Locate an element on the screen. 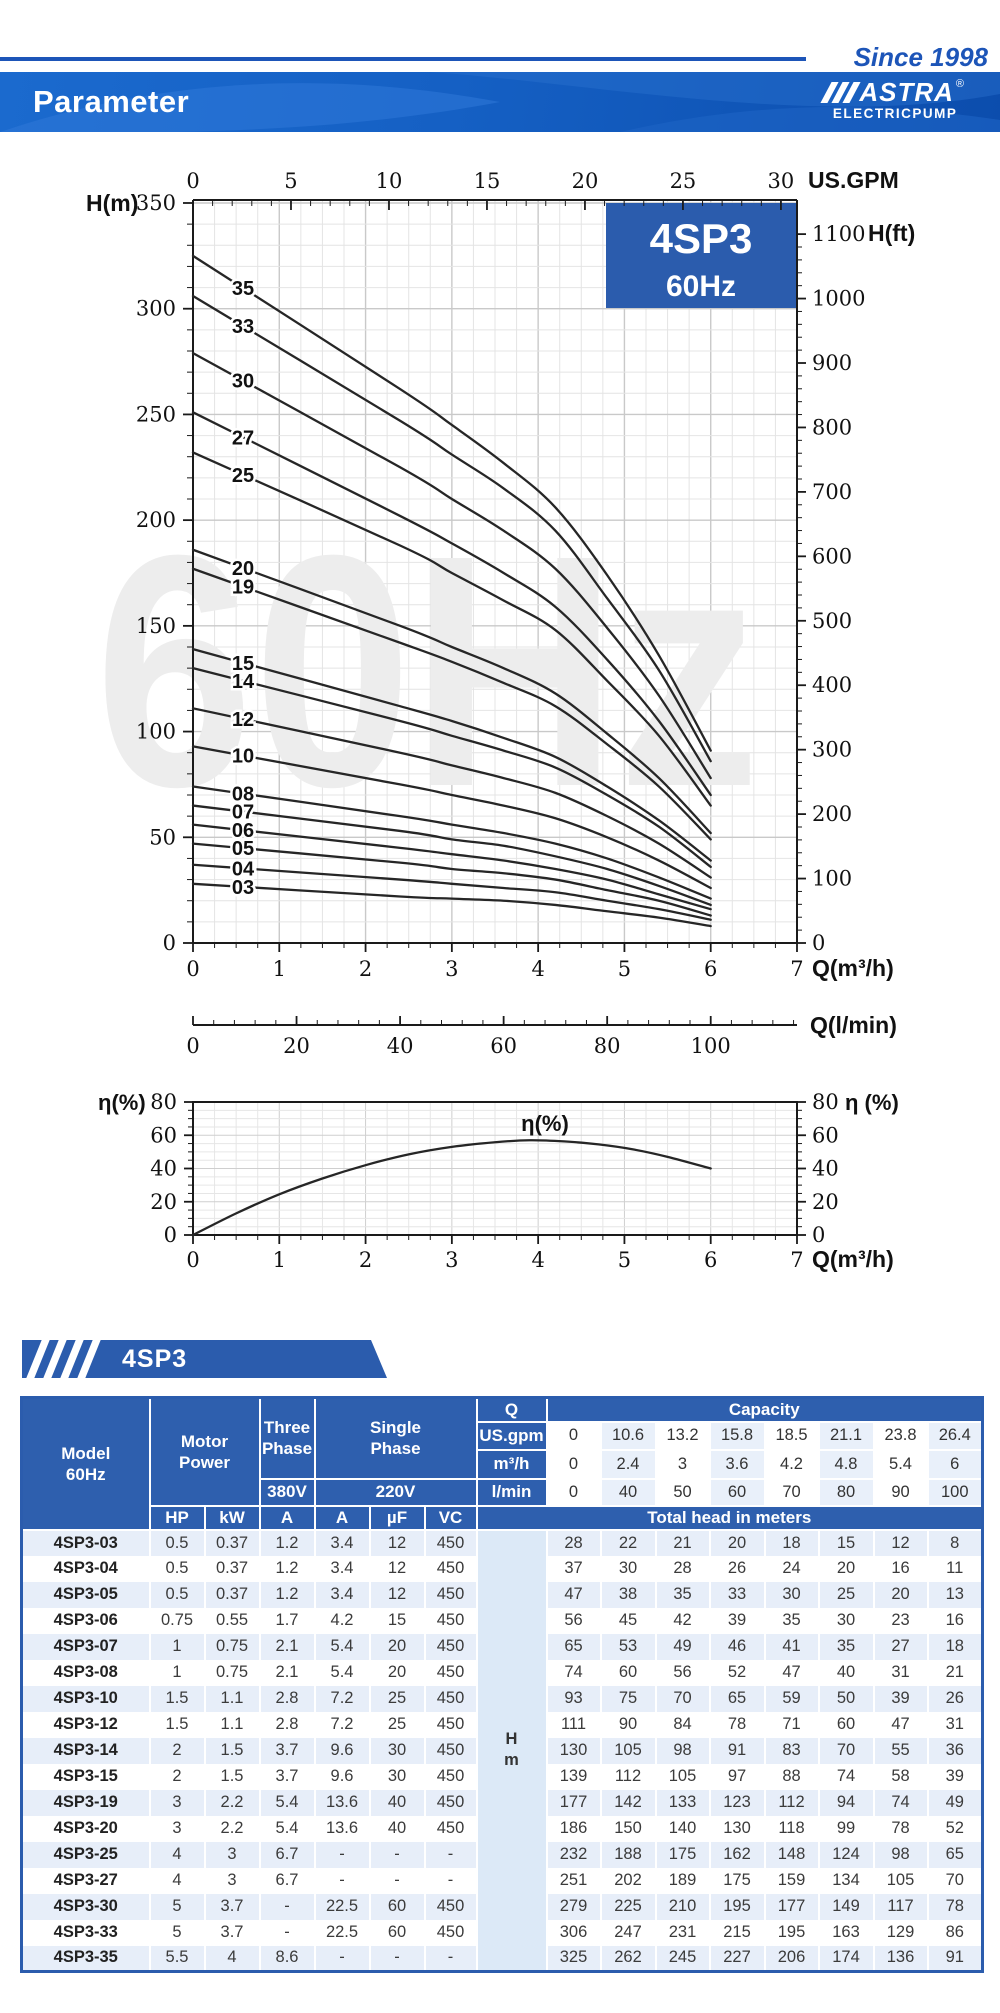  page-title: Parameter is located at coordinates (111, 101).